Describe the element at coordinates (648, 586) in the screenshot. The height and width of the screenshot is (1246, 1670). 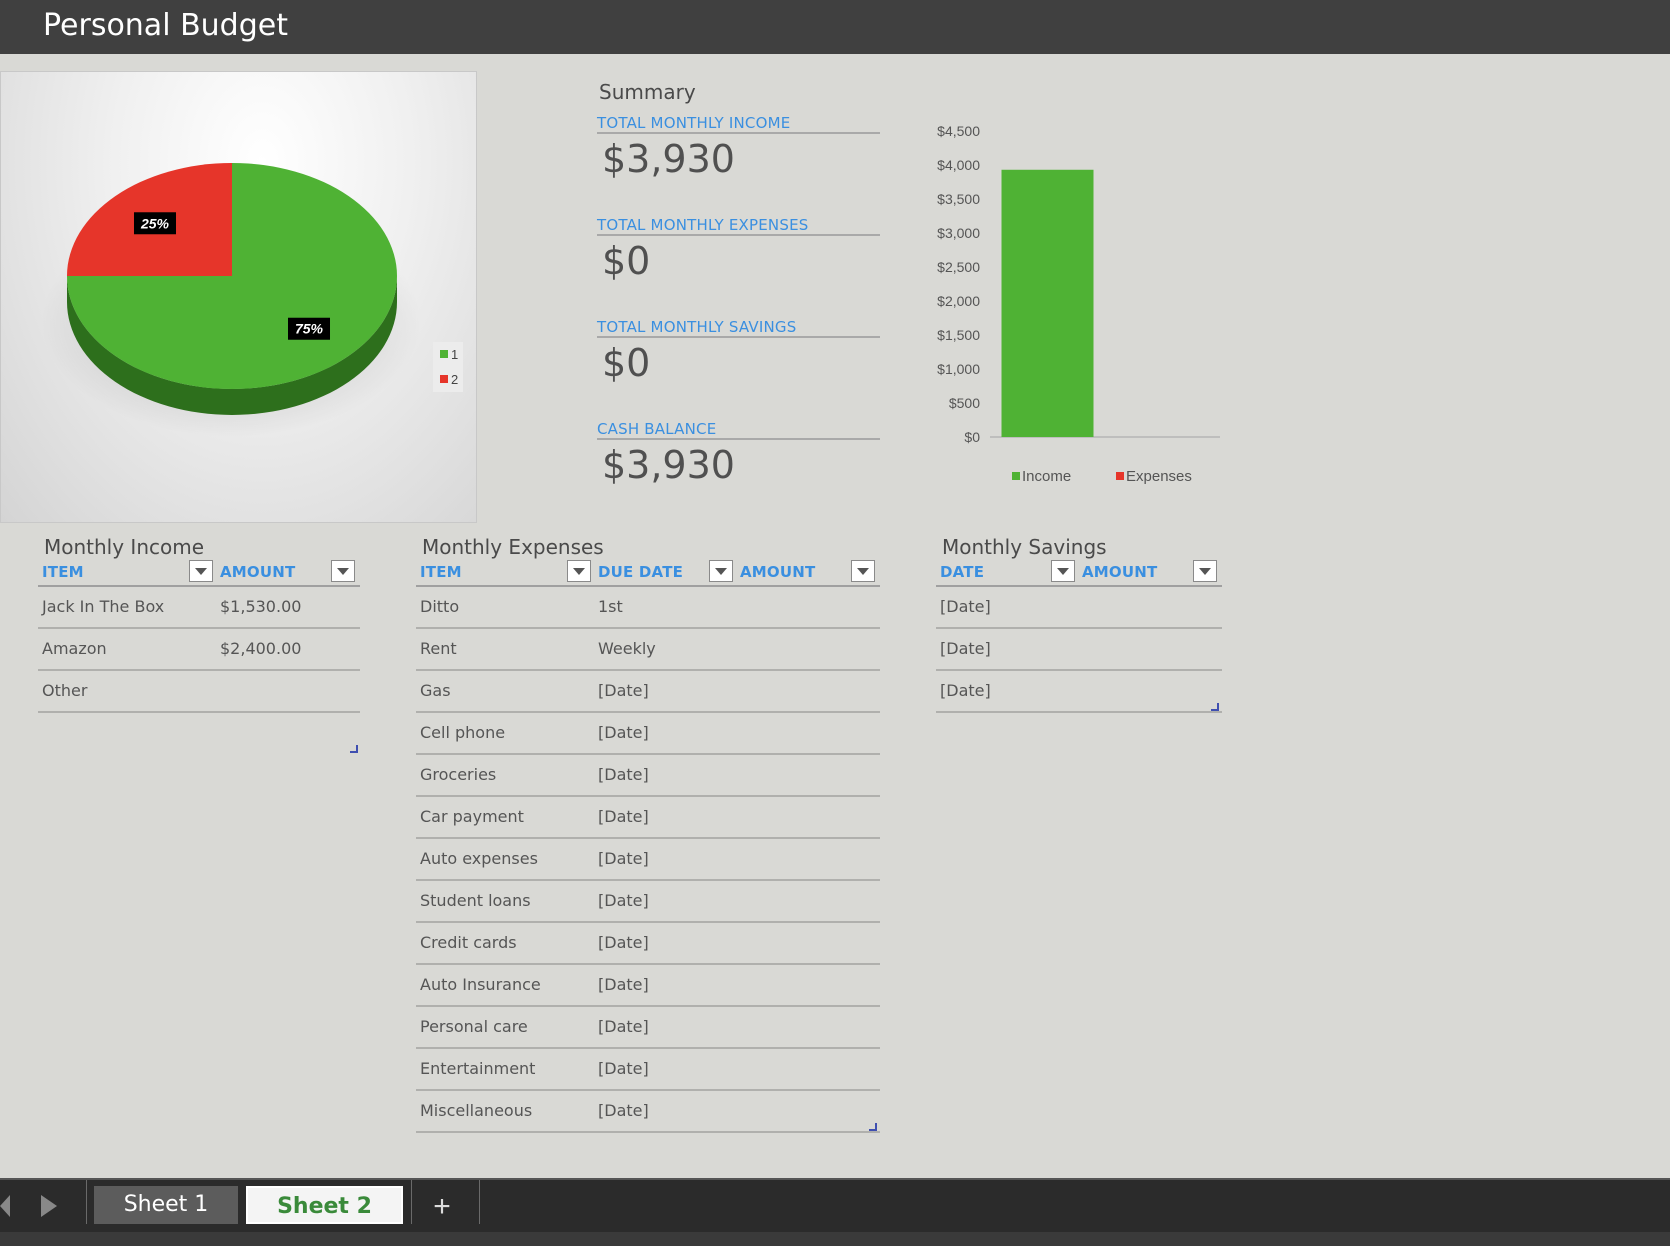
I see `expenses-header-divider` at that location.